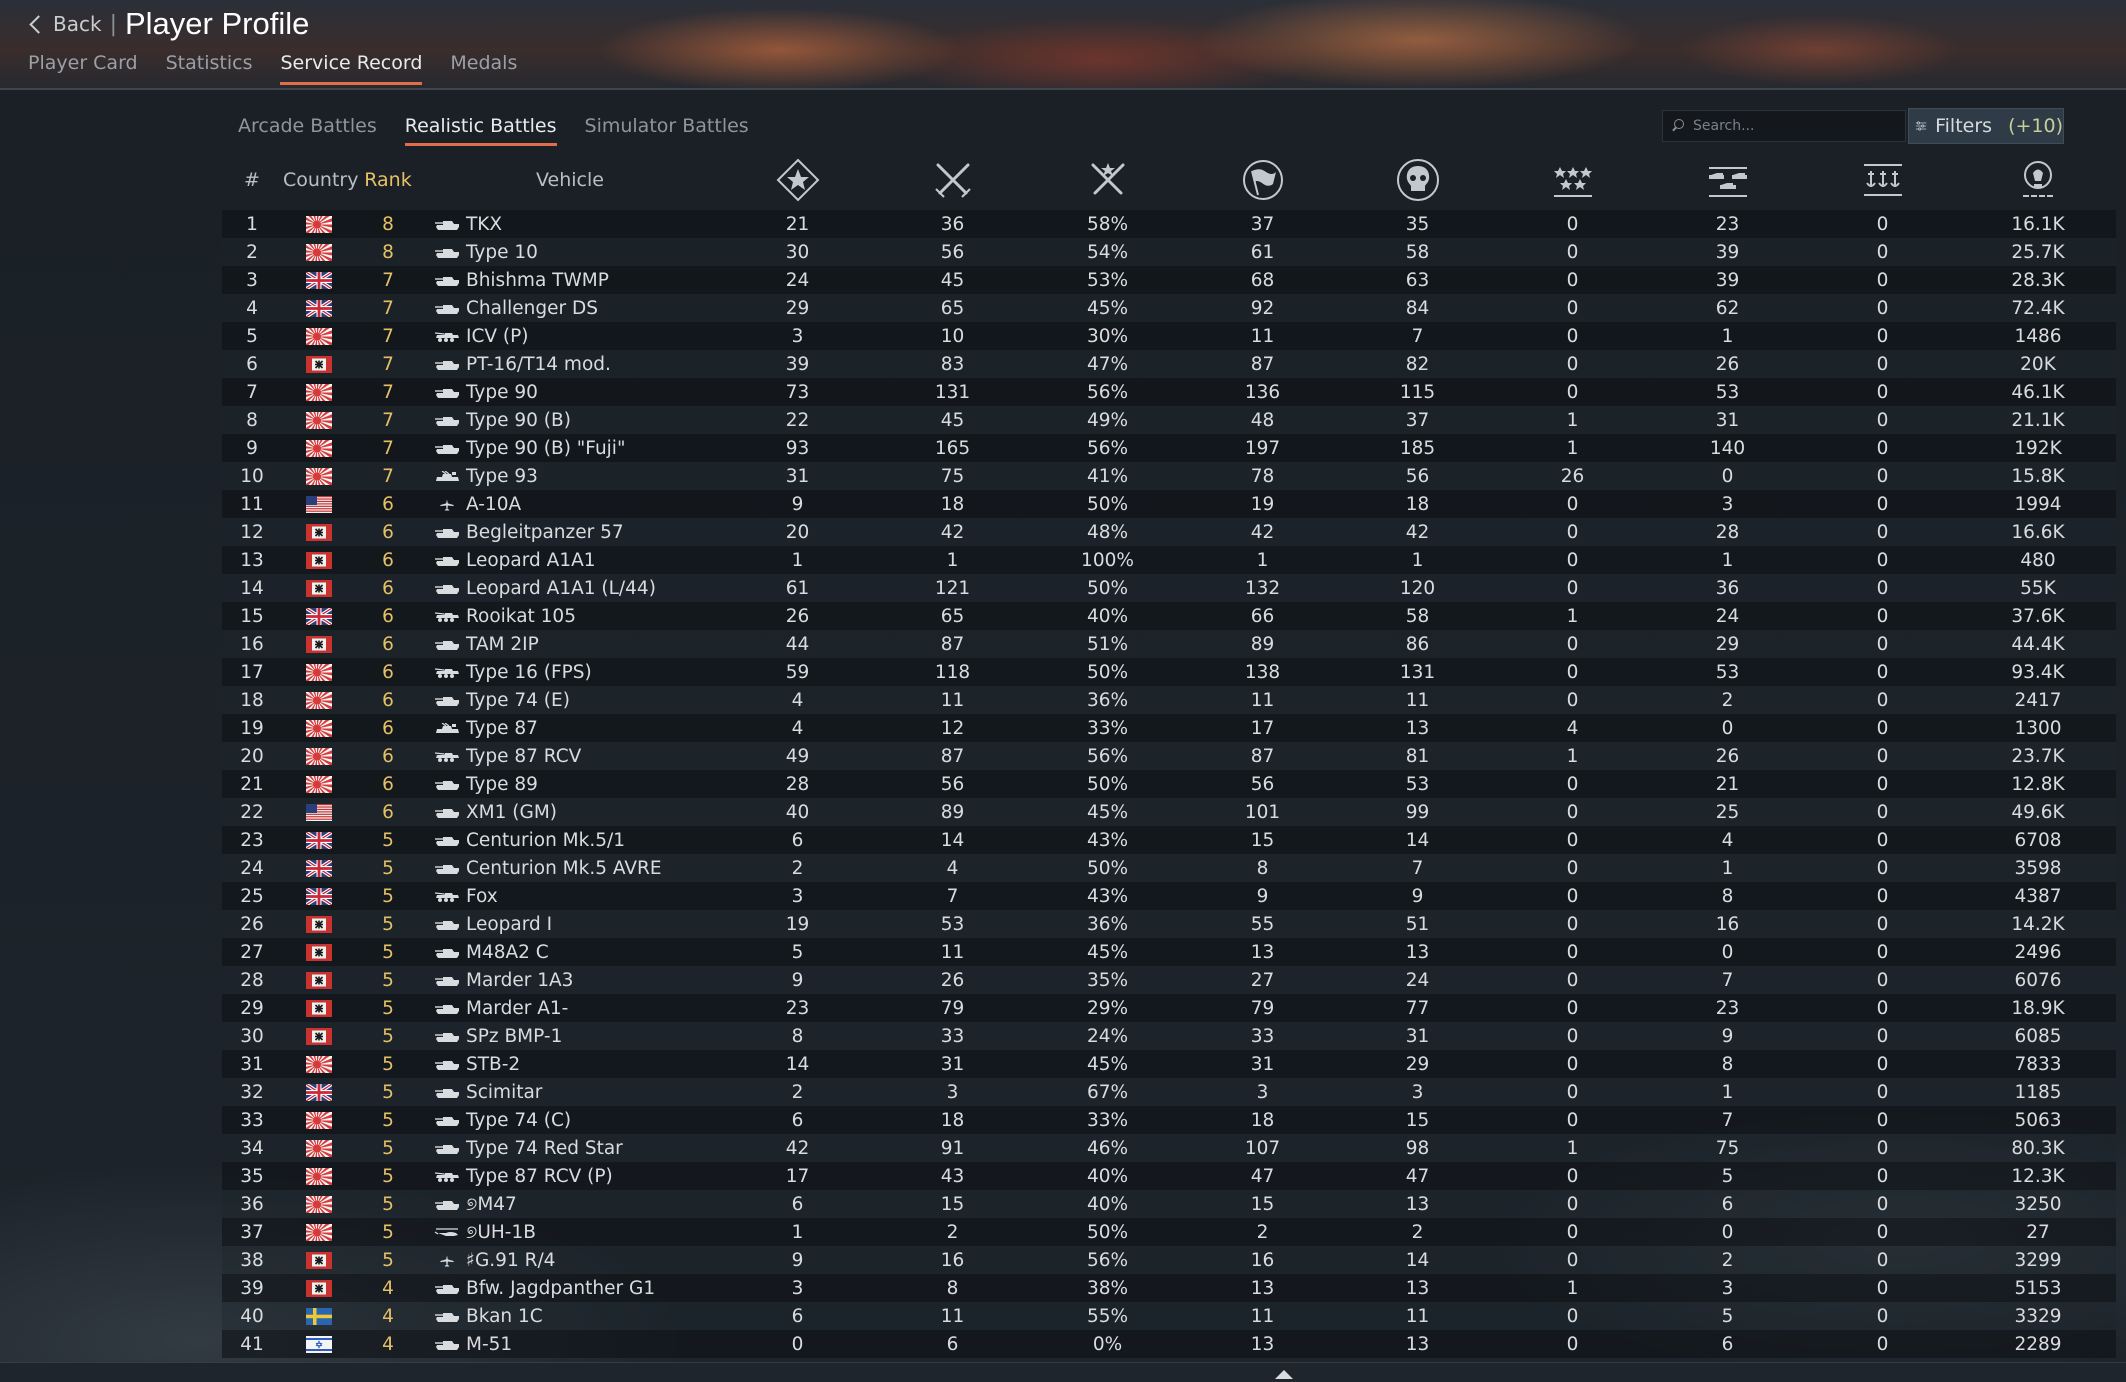  Describe the element at coordinates (1169, 420) in the screenshot. I see `table-row: 8 7 Type 90 (B) 22 45 49% 48 37 1 31 0 21.1K` at that location.